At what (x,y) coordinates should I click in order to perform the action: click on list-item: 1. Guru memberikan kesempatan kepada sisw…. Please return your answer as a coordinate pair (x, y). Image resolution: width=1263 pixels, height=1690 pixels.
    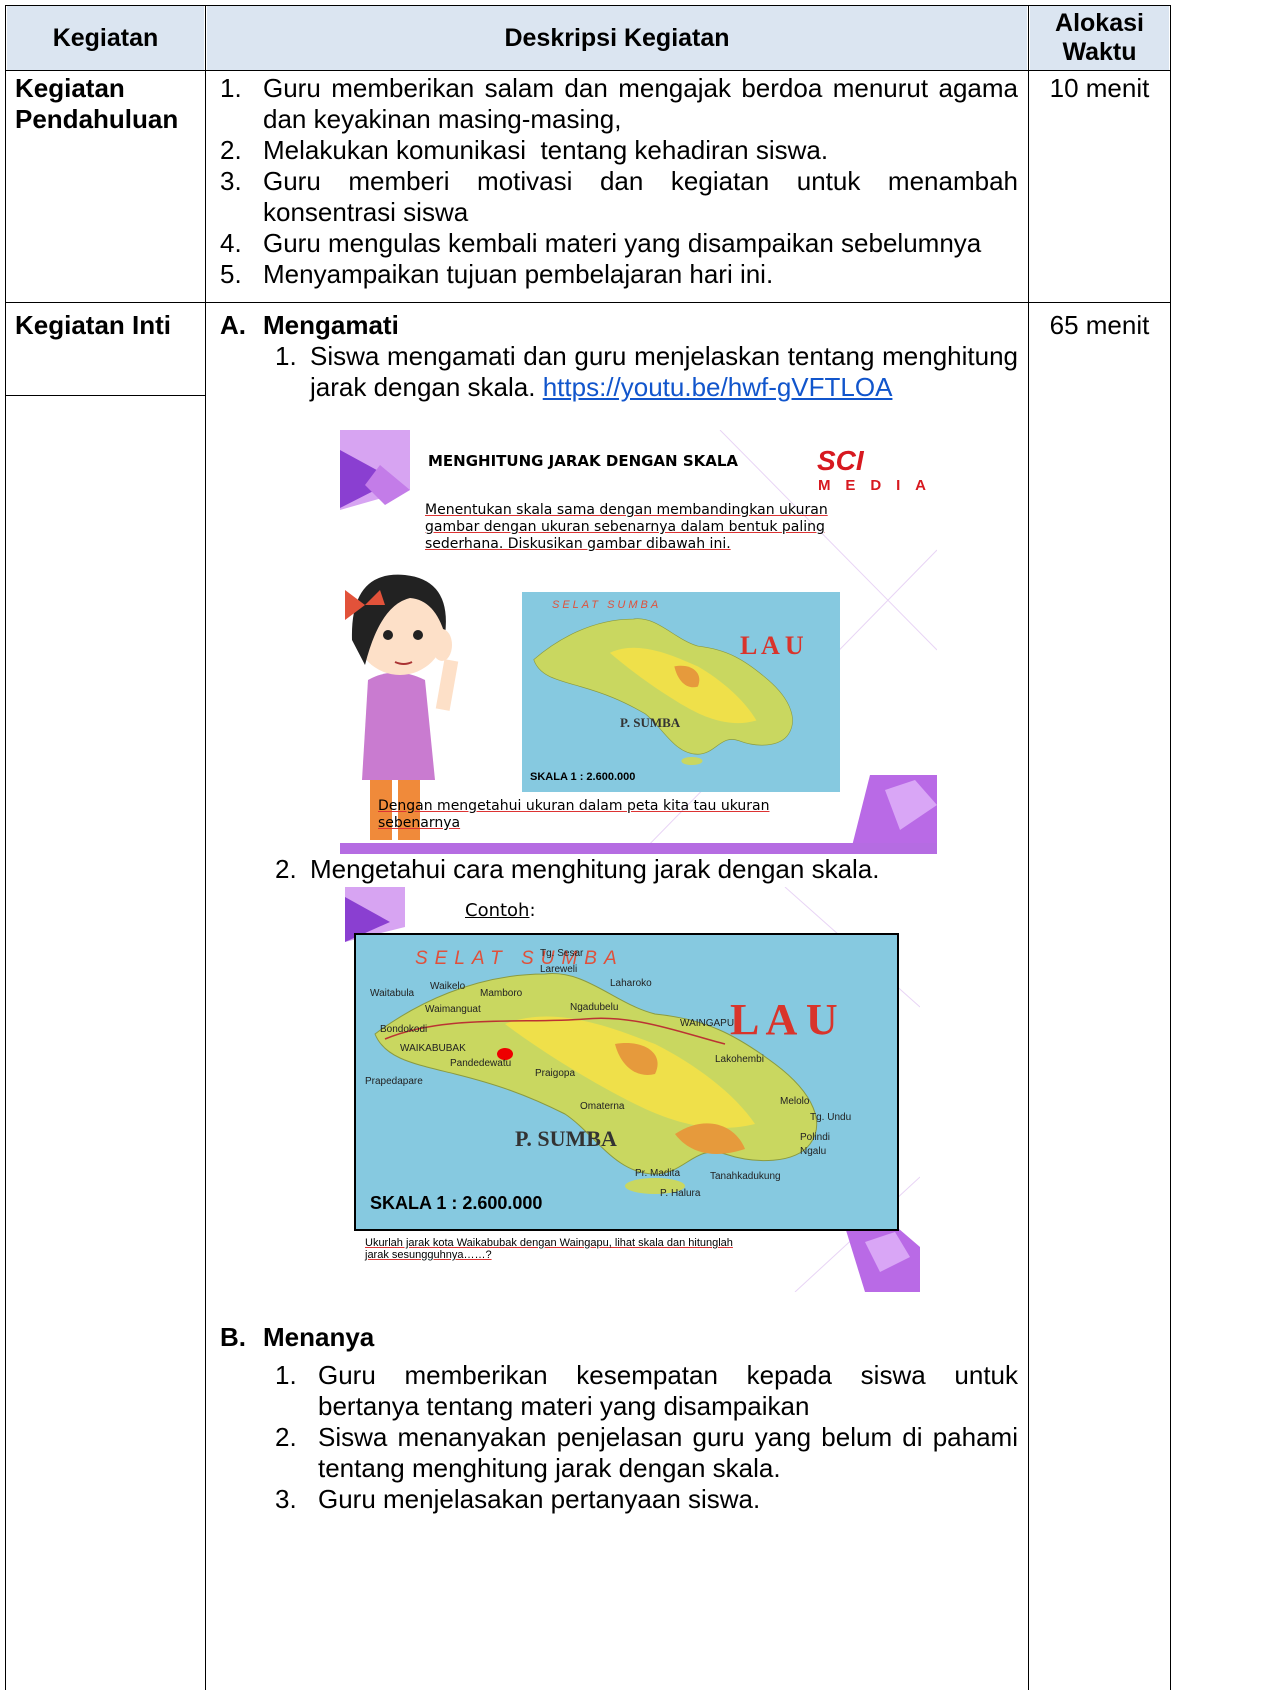
    Looking at the image, I should click on (646, 1391).